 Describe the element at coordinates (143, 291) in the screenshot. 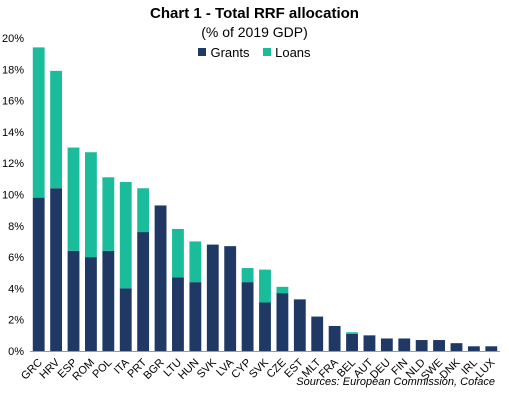

I see `bar-grants-prt` at that location.